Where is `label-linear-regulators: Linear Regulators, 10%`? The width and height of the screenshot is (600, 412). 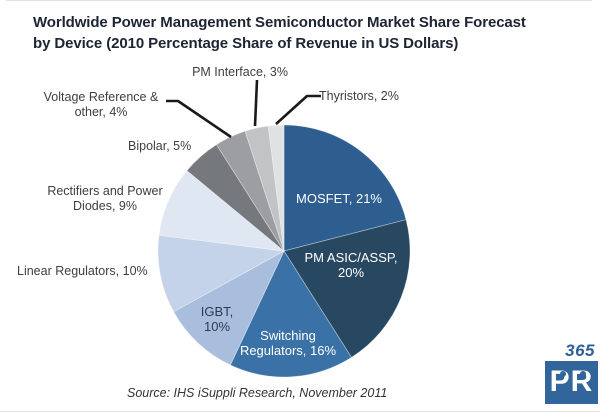
label-linear-regulators: Linear Regulators, 10% is located at coordinates (82, 271).